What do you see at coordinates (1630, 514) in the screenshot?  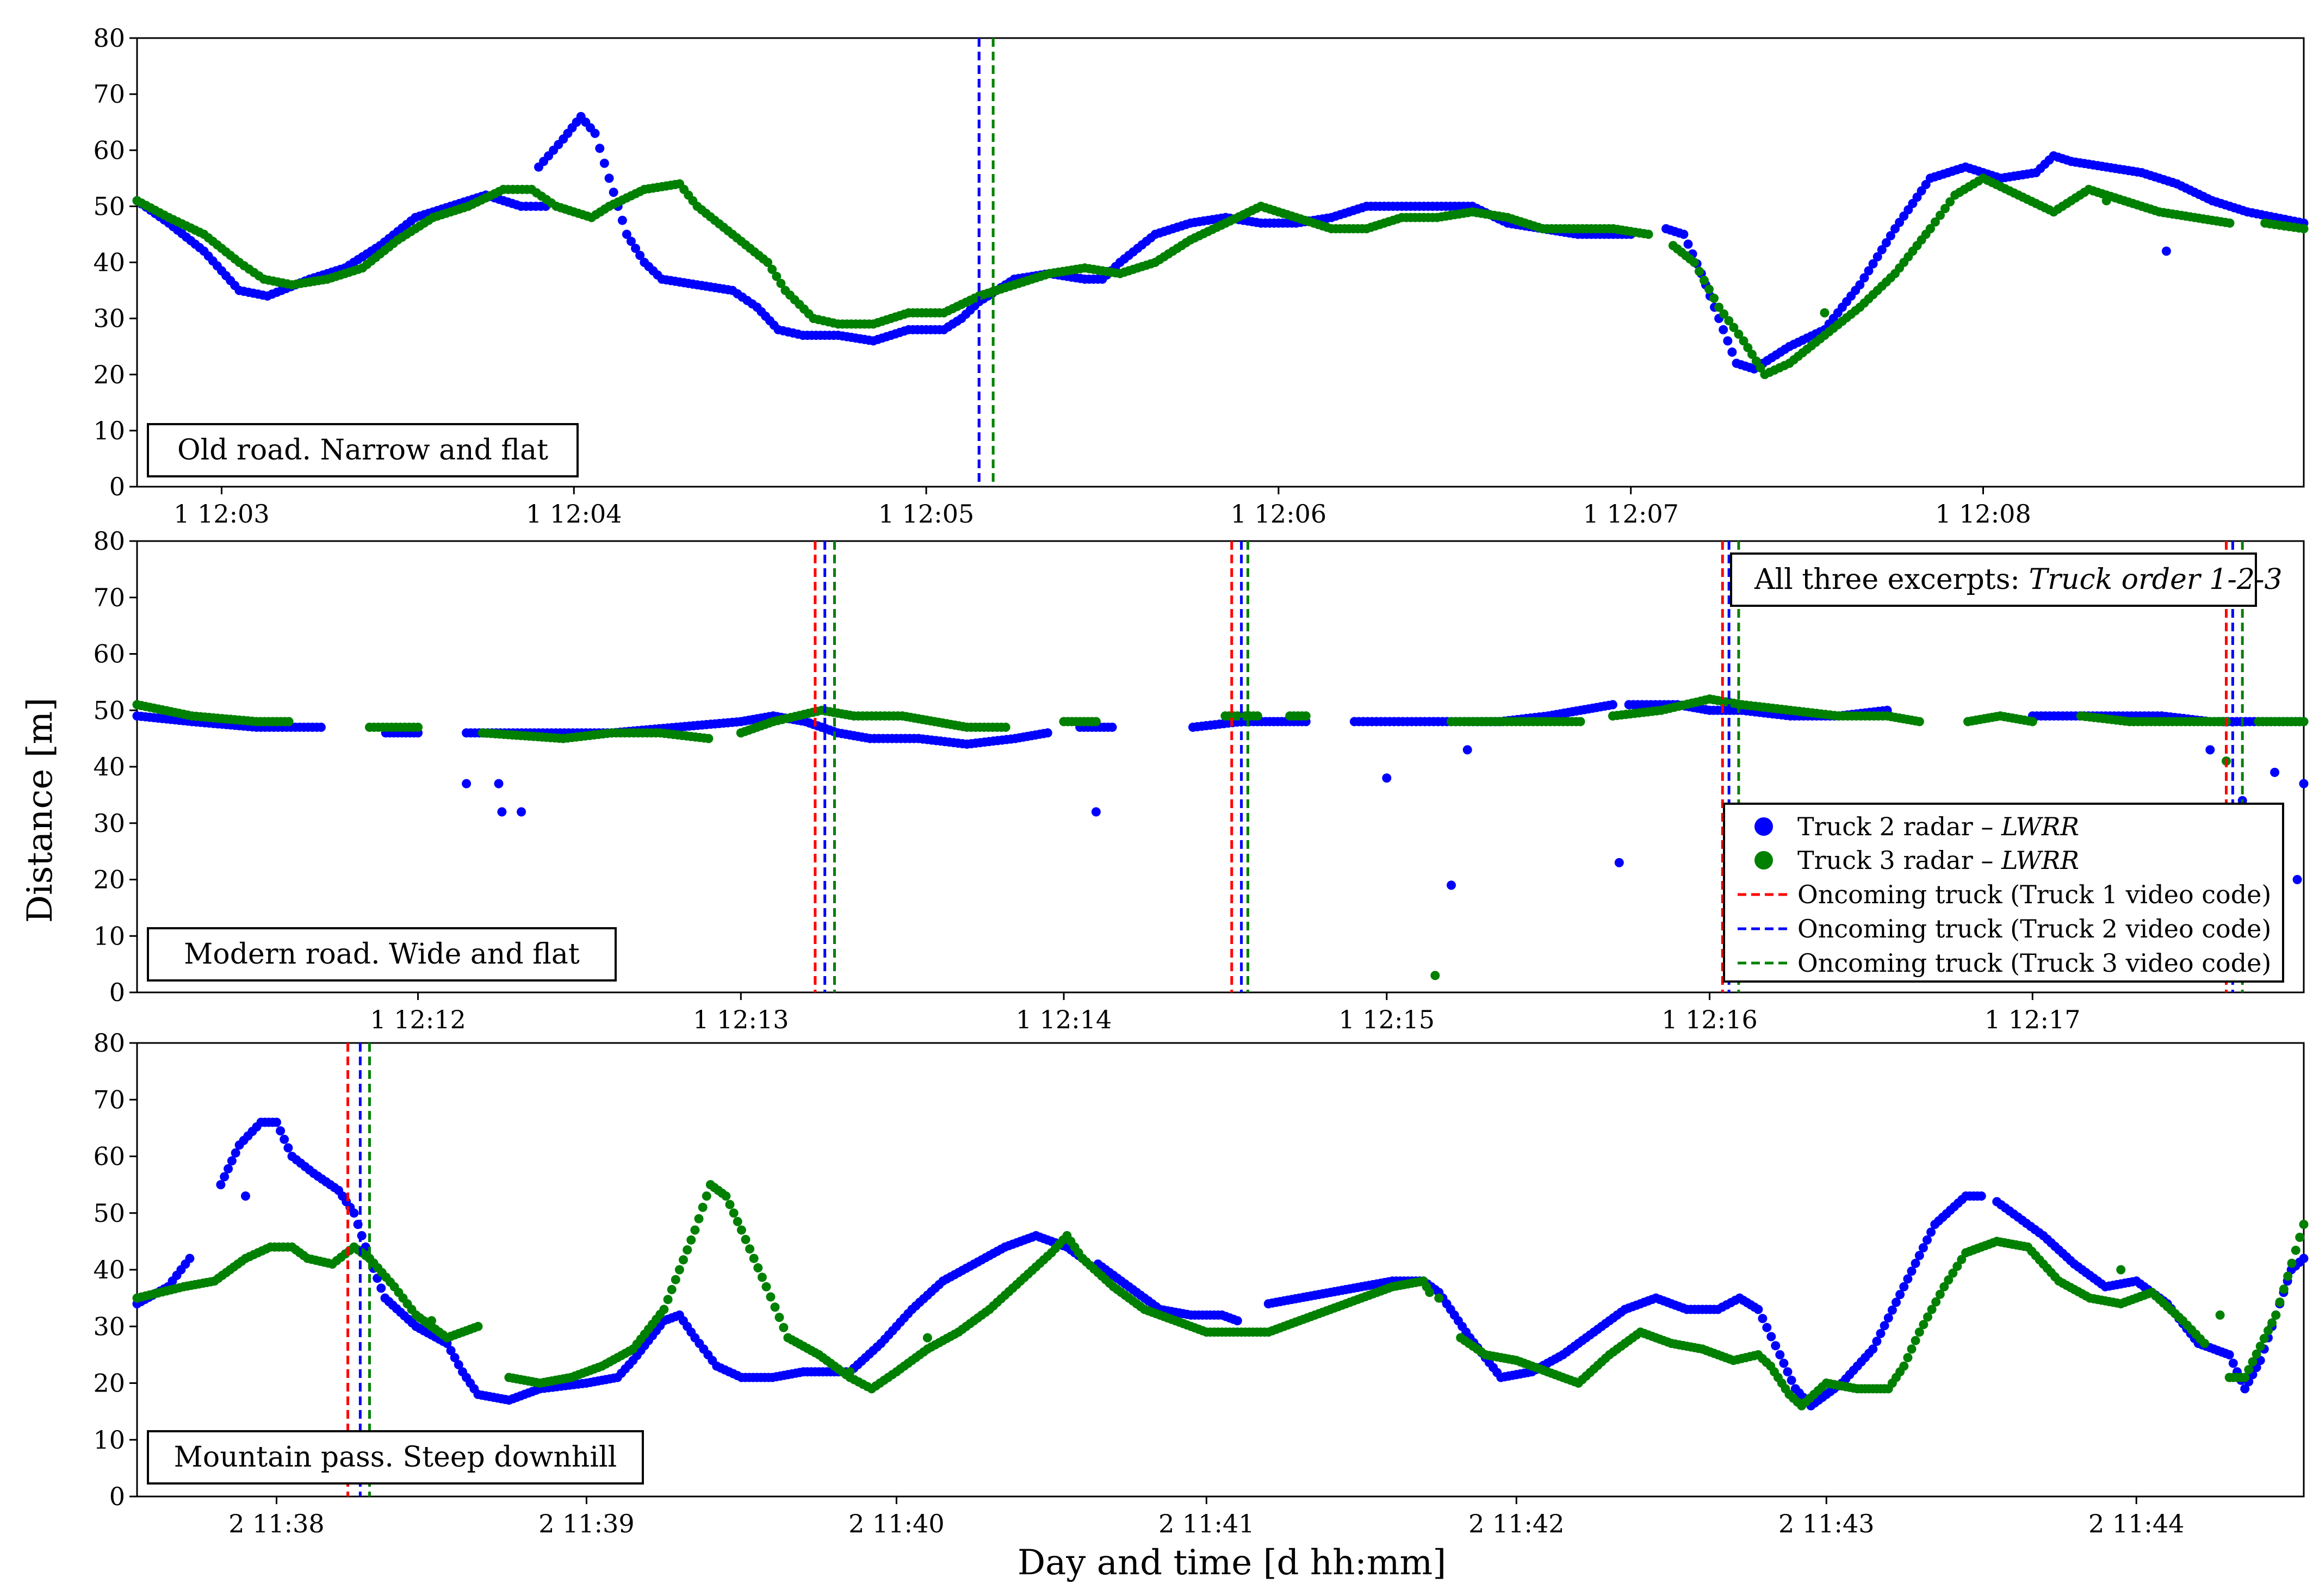 I see `x-tick-label: 1 12:07` at bounding box center [1630, 514].